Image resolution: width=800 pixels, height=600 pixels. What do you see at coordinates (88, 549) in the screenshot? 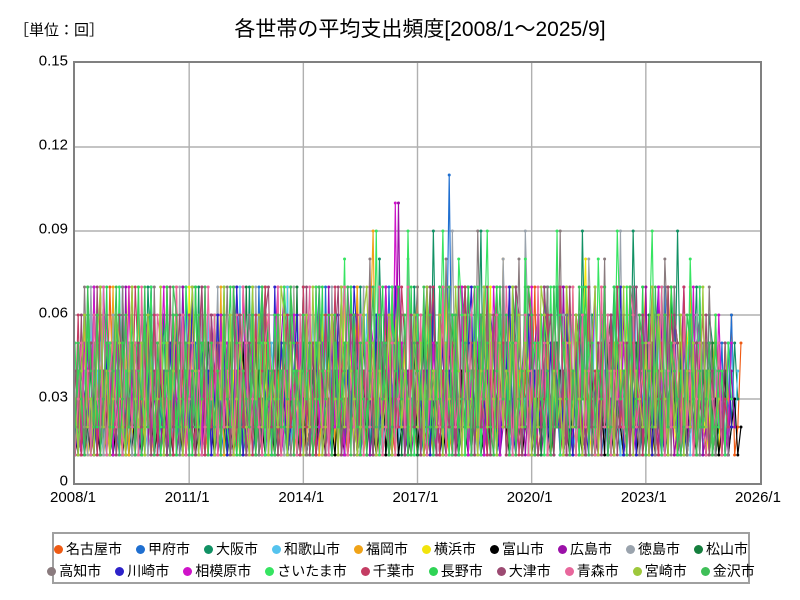
I see `legend-item-名古屋市: 名古屋市` at bounding box center [88, 549].